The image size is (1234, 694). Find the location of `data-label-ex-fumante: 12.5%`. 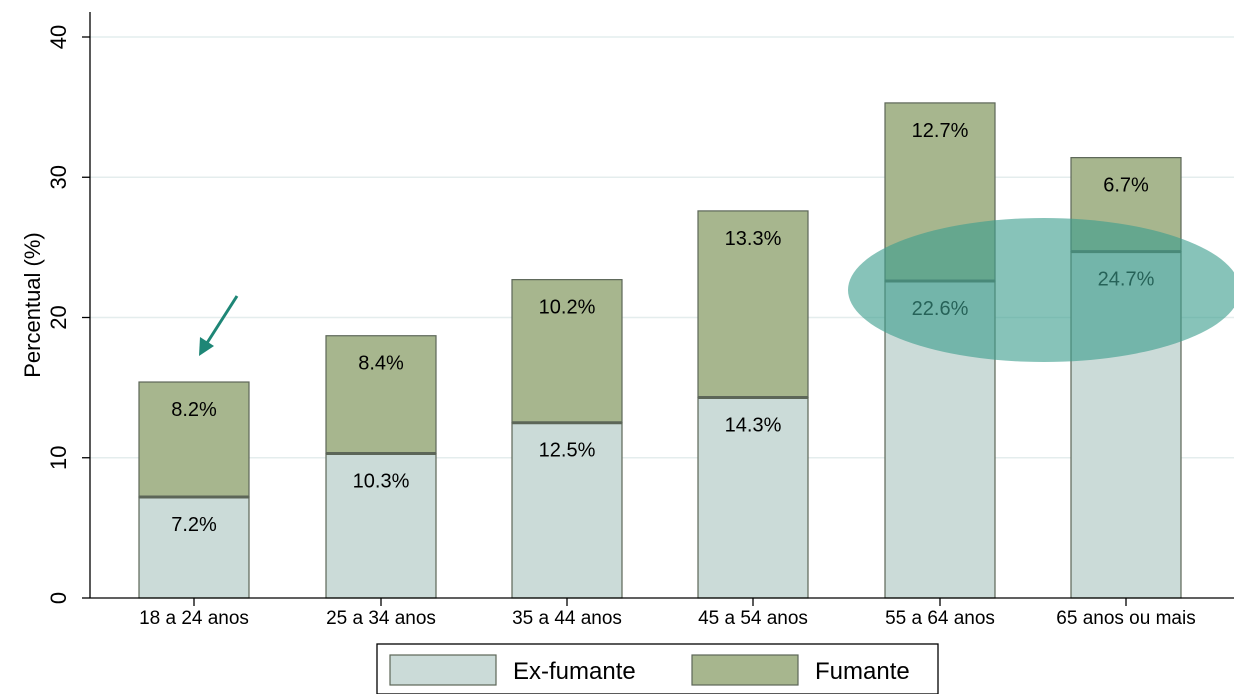

data-label-ex-fumante: 12.5% is located at coordinates (567, 451).